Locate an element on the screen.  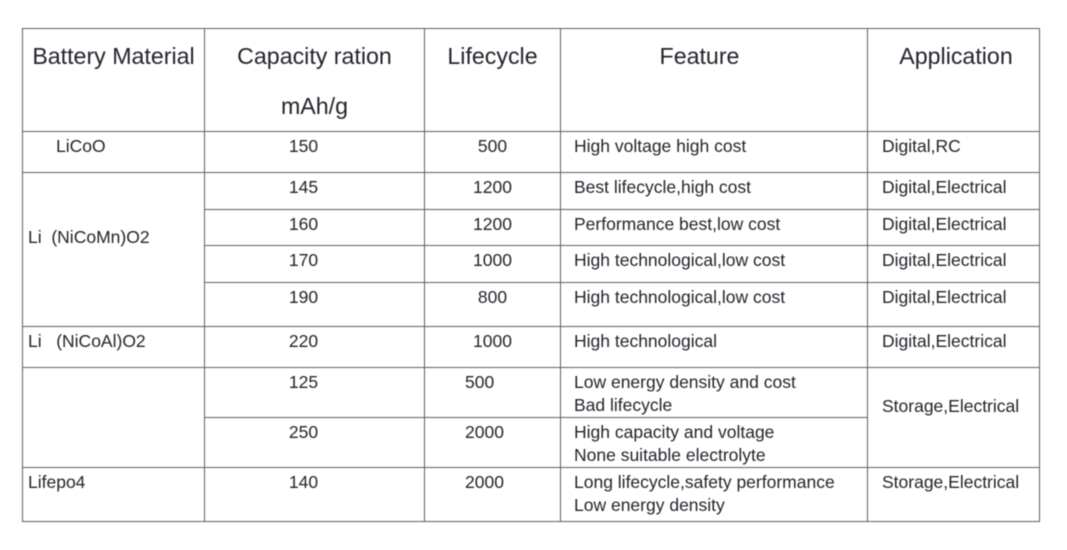
header-label: Capacity ration is located at coordinates (314, 56).